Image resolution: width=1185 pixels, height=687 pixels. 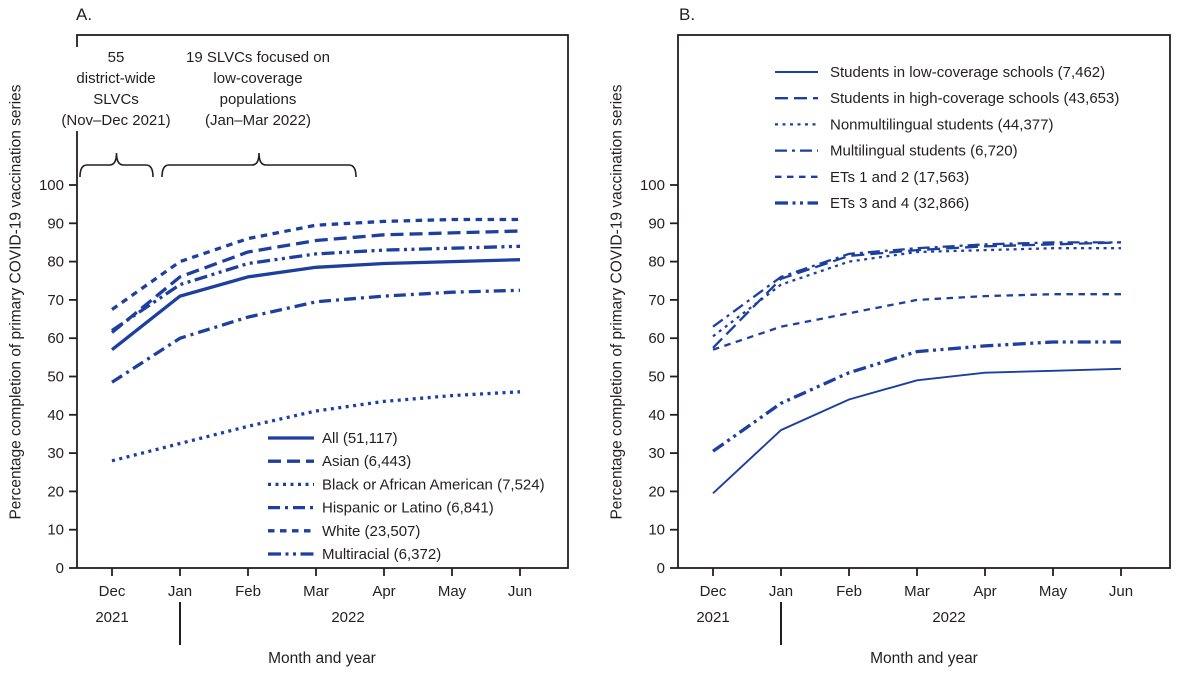 What do you see at coordinates (258, 99) in the screenshot?
I see `annotation-line: populations` at bounding box center [258, 99].